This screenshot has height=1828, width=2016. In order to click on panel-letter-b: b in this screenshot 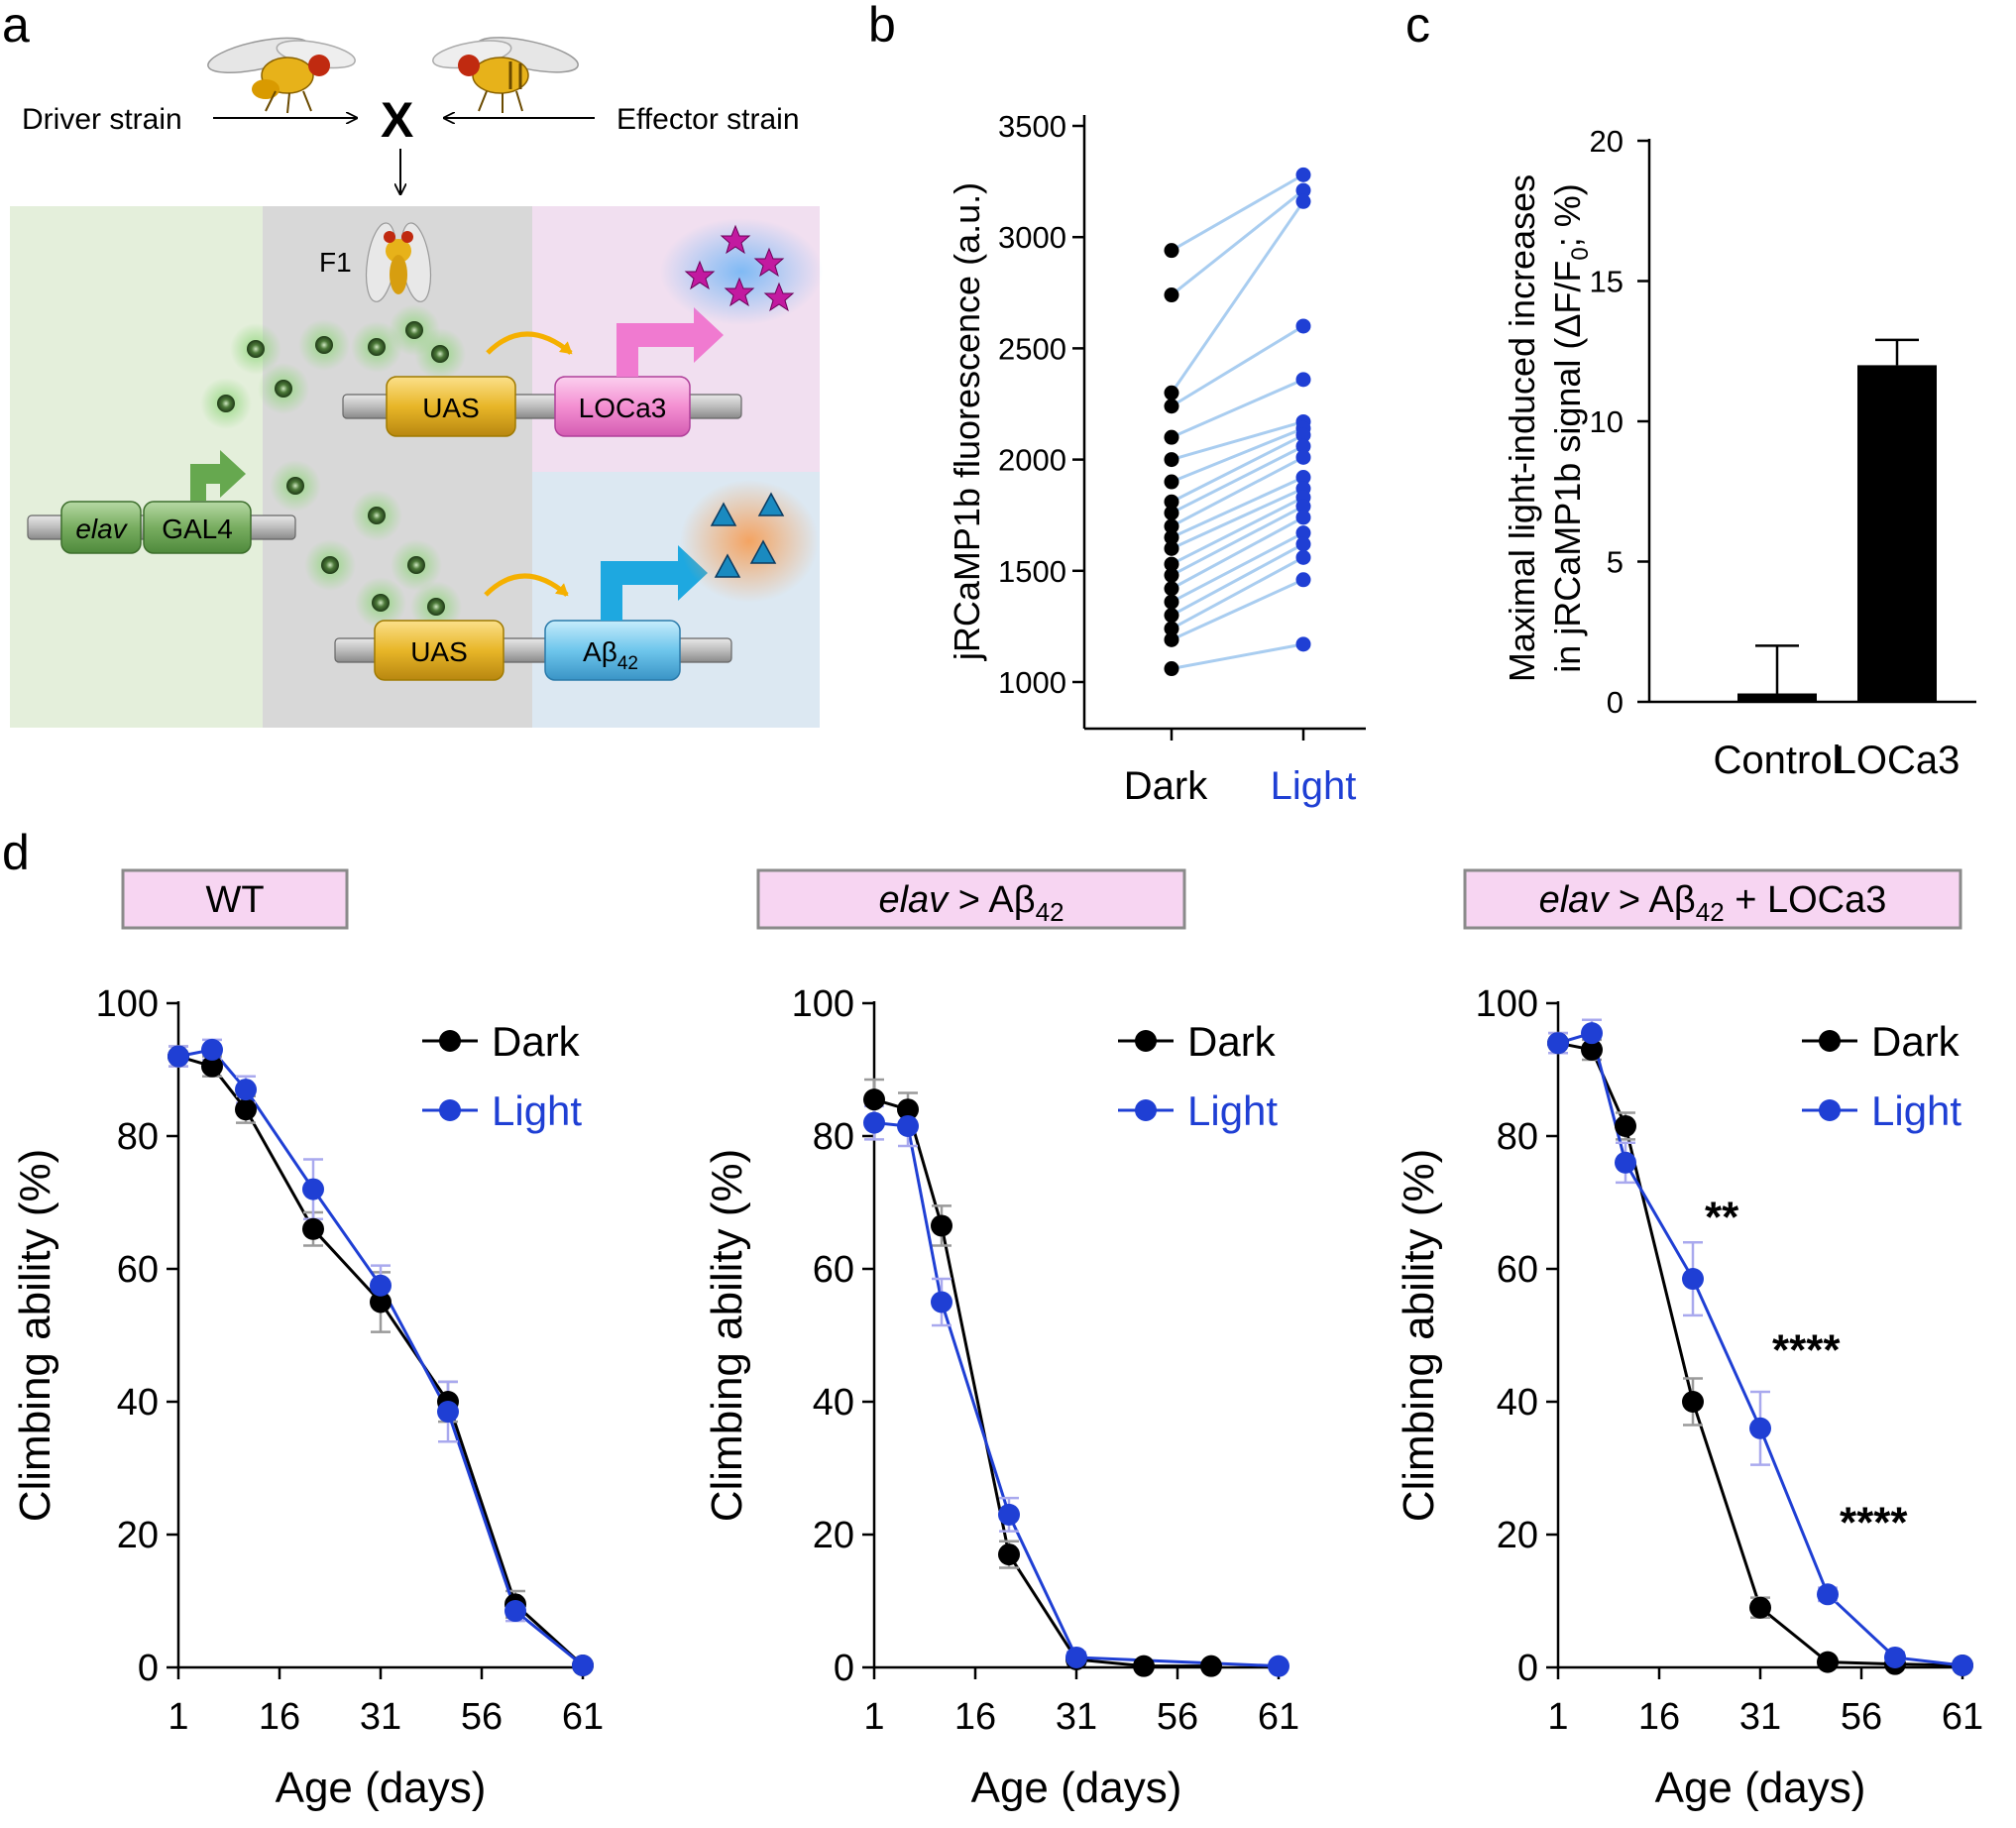, I will do `click(882, 27)`.